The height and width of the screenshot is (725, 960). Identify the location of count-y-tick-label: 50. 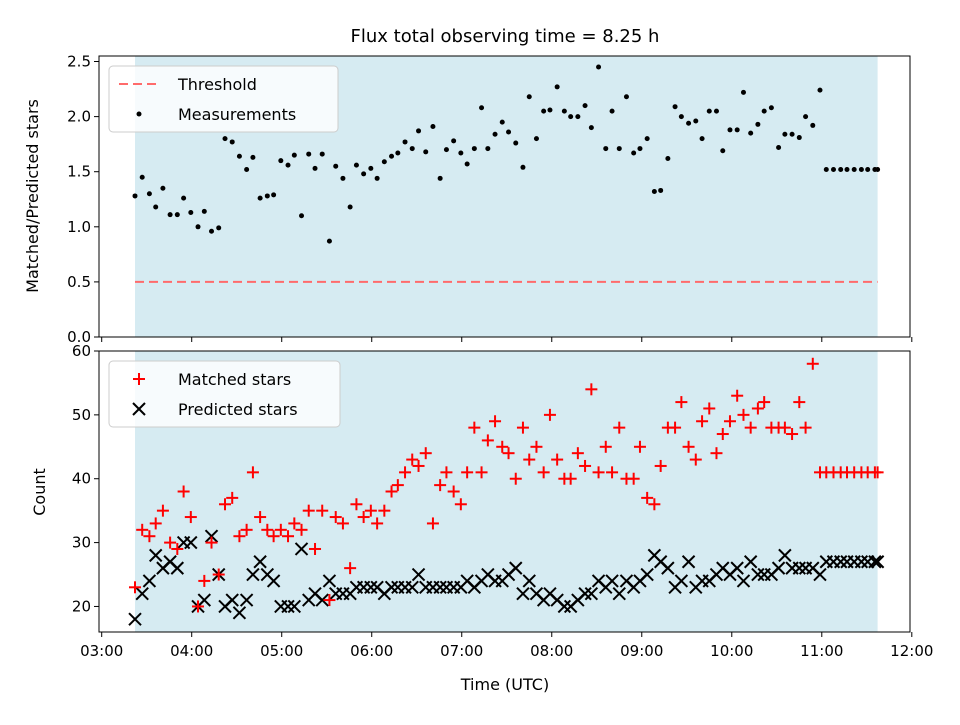
(81, 415).